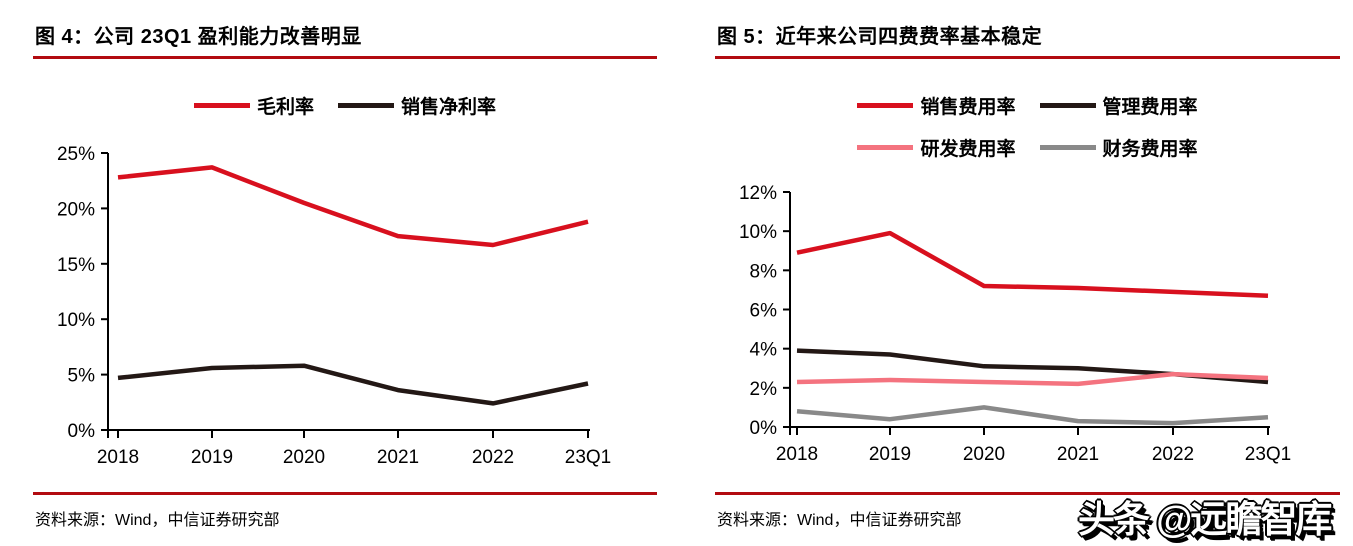 The width and height of the screenshot is (1353, 546). What do you see at coordinates (76, 154) in the screenshot?
I see `y-axis-label: 25%` at bounding box center [76, 154].